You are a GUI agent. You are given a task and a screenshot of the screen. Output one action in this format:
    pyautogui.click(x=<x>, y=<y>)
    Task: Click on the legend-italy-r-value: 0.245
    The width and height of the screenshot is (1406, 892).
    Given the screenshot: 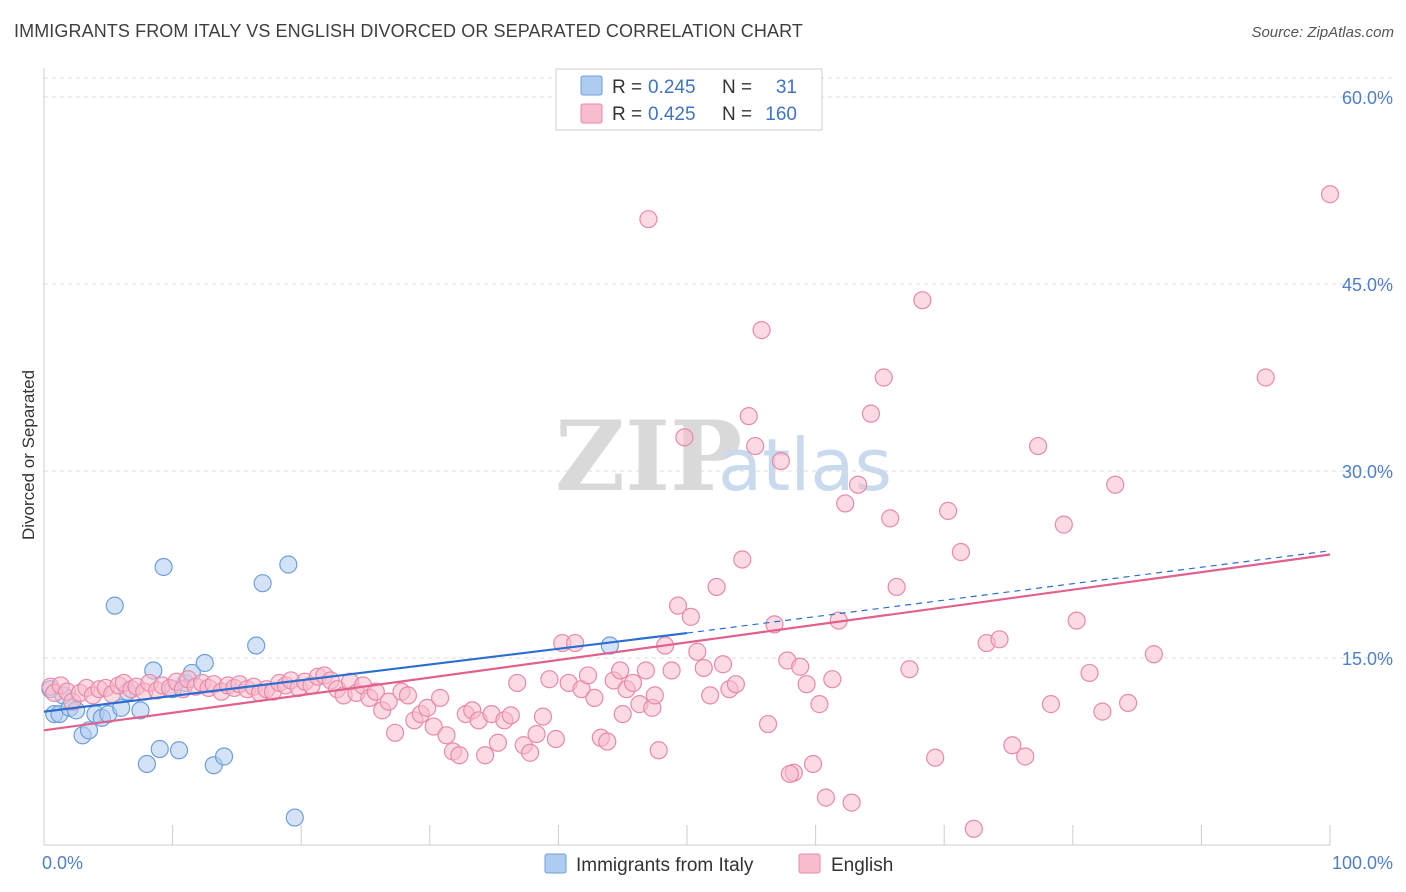 What is the action you would take?
    pyautogui.click(x=672, y=87)
    